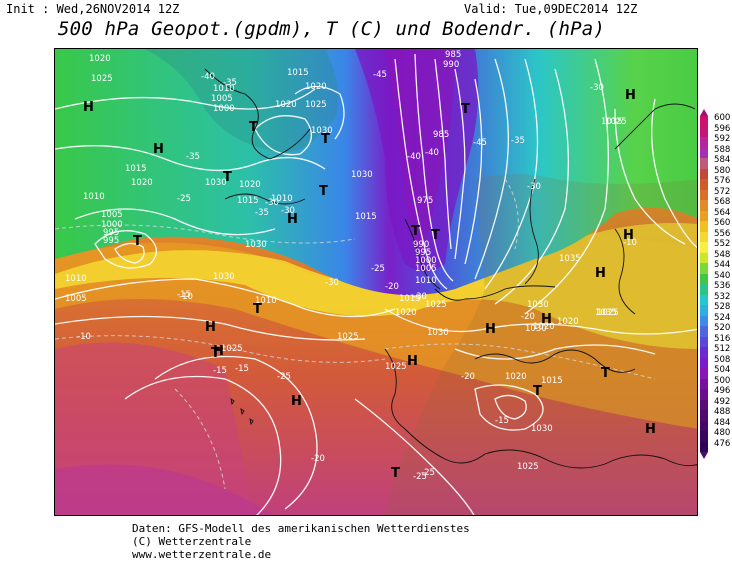 This screenshot has height=565, width=732. I want to click on scale-label: 504, so click(722, 370).